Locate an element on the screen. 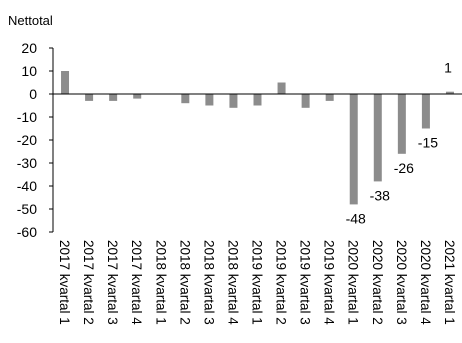 The image size is (462, 343). x-tick-label: 2017 kvartal 2 is located at coordinates (88, 282).